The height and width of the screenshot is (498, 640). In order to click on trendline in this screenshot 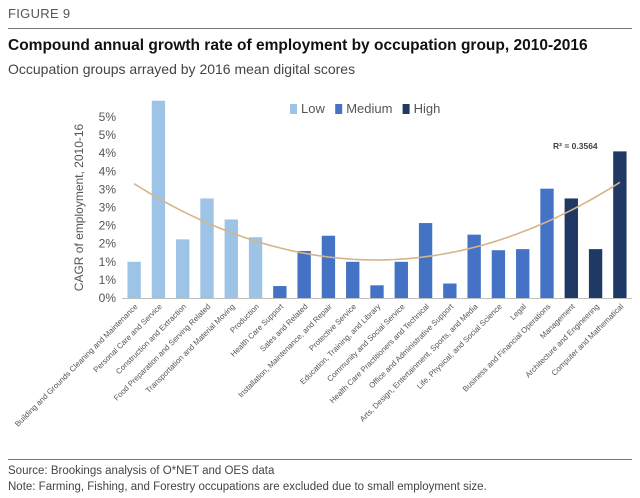, I will do `click(377, 221)`.